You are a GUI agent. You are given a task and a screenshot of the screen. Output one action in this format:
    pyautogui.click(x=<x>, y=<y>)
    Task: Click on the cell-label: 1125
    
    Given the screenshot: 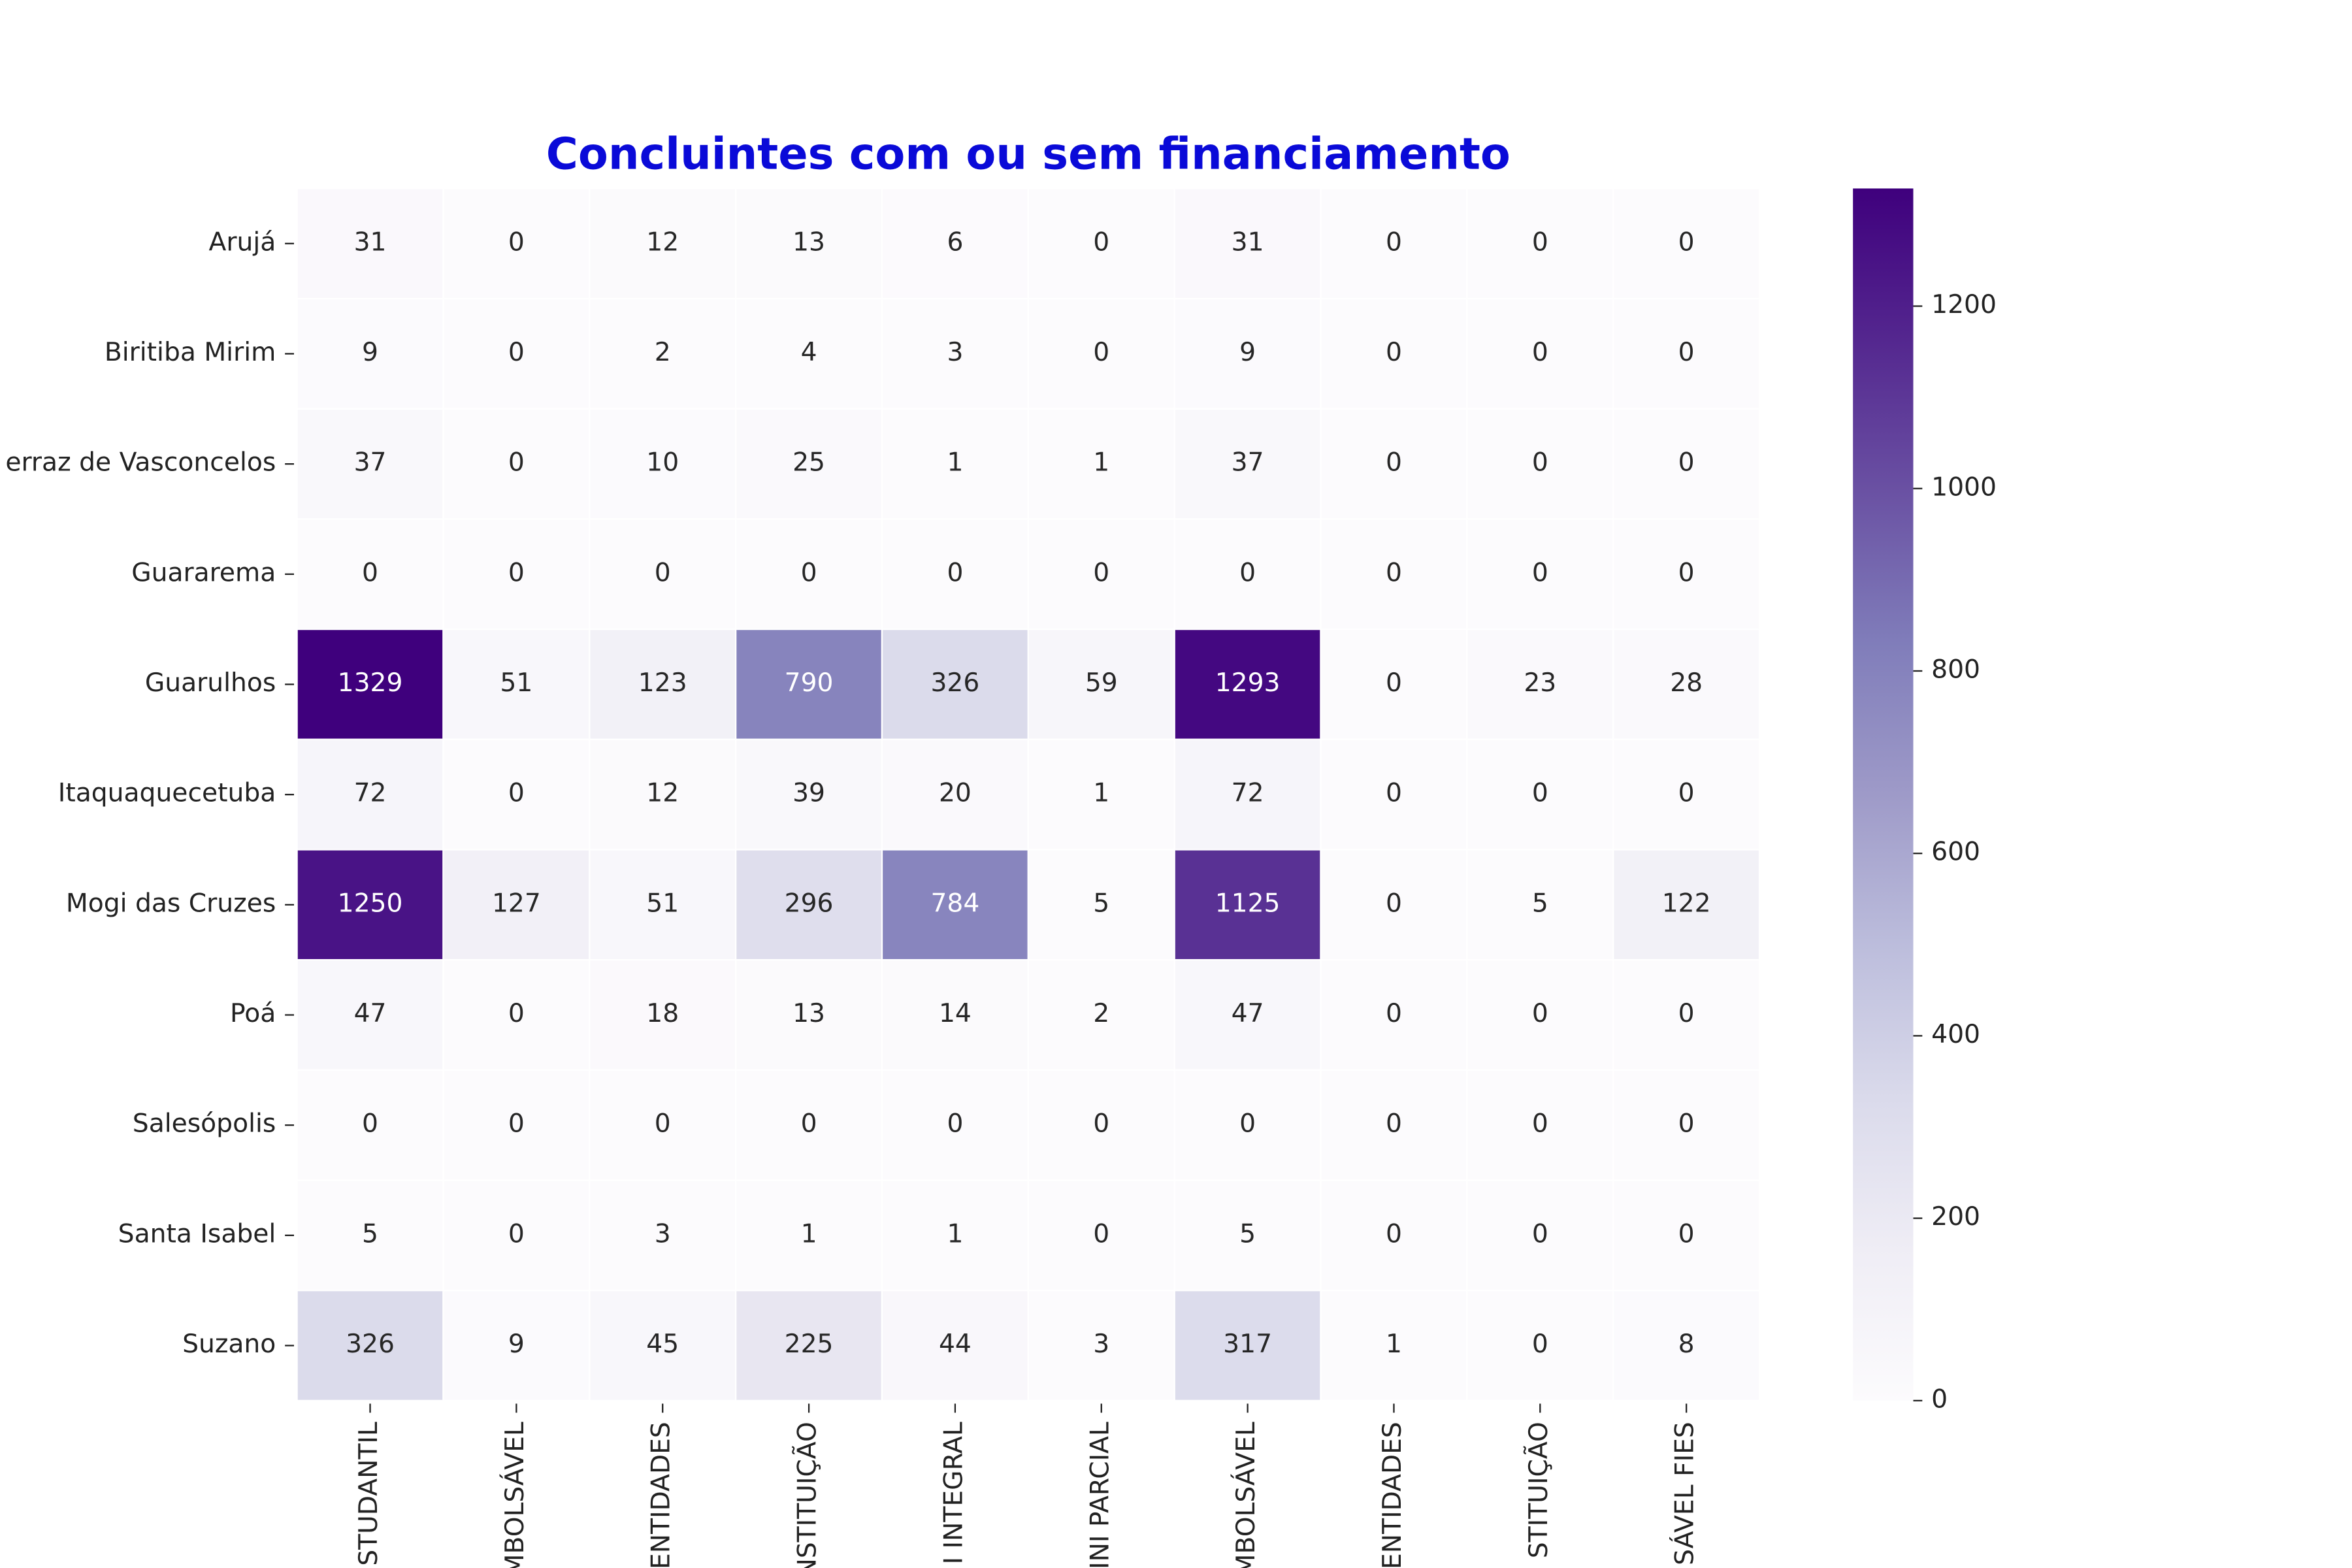 What is the action you would take?
    pyautogui.click(x=1248, y=903)
    